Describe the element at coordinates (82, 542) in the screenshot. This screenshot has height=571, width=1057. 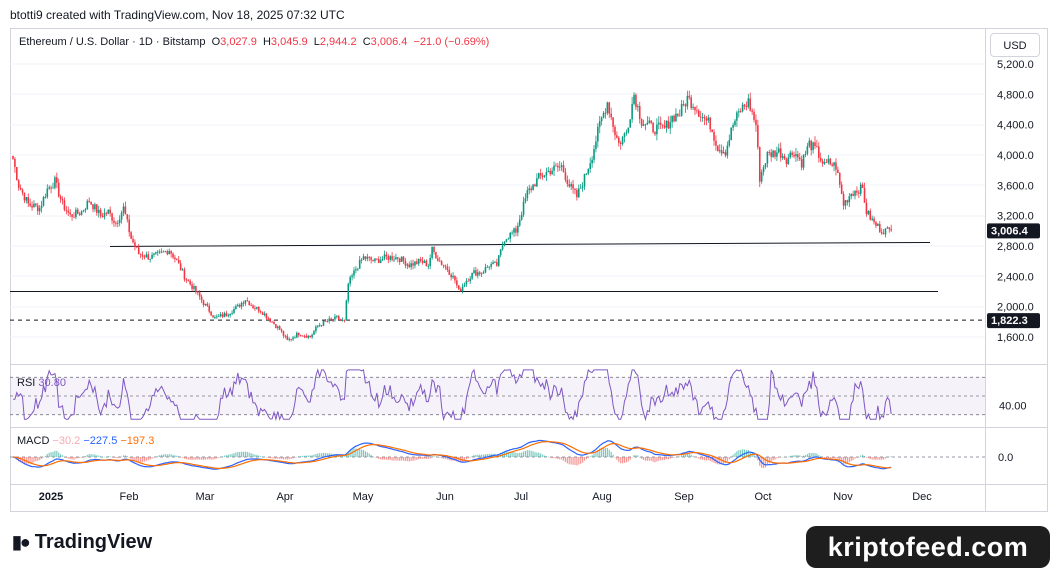
I see `tradingview-logo: ▮● TradingView` at that location.